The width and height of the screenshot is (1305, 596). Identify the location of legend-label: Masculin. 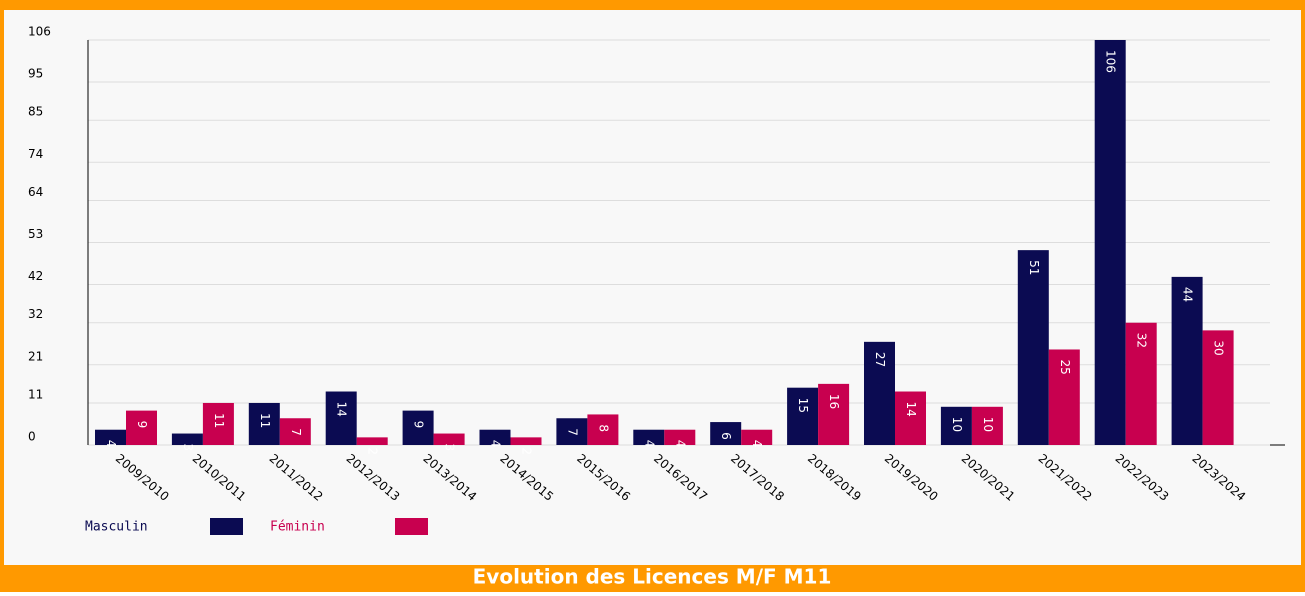
(116, 527).